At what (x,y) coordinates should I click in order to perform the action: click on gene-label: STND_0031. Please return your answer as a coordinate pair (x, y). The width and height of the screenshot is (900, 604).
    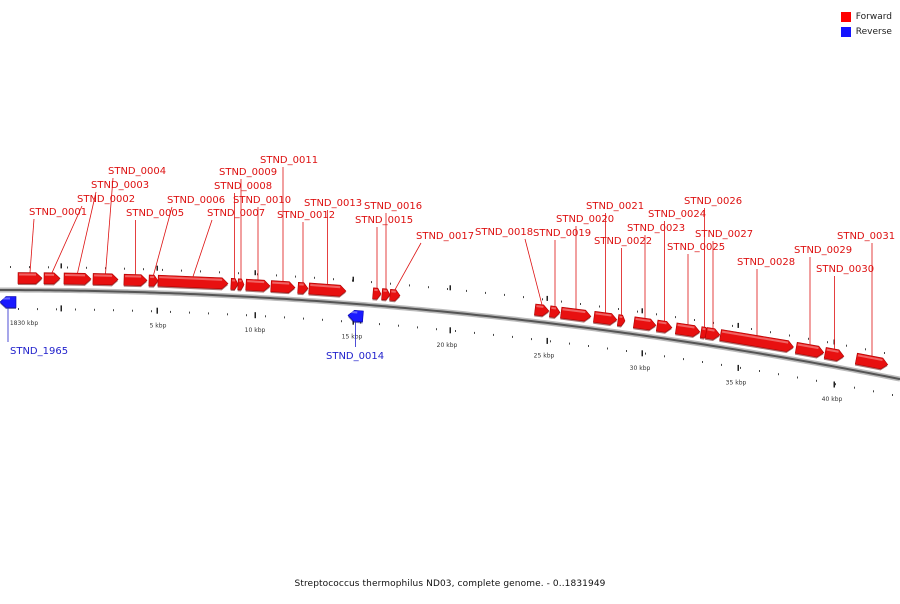
    Looking at the image, I should click on (866, 236).